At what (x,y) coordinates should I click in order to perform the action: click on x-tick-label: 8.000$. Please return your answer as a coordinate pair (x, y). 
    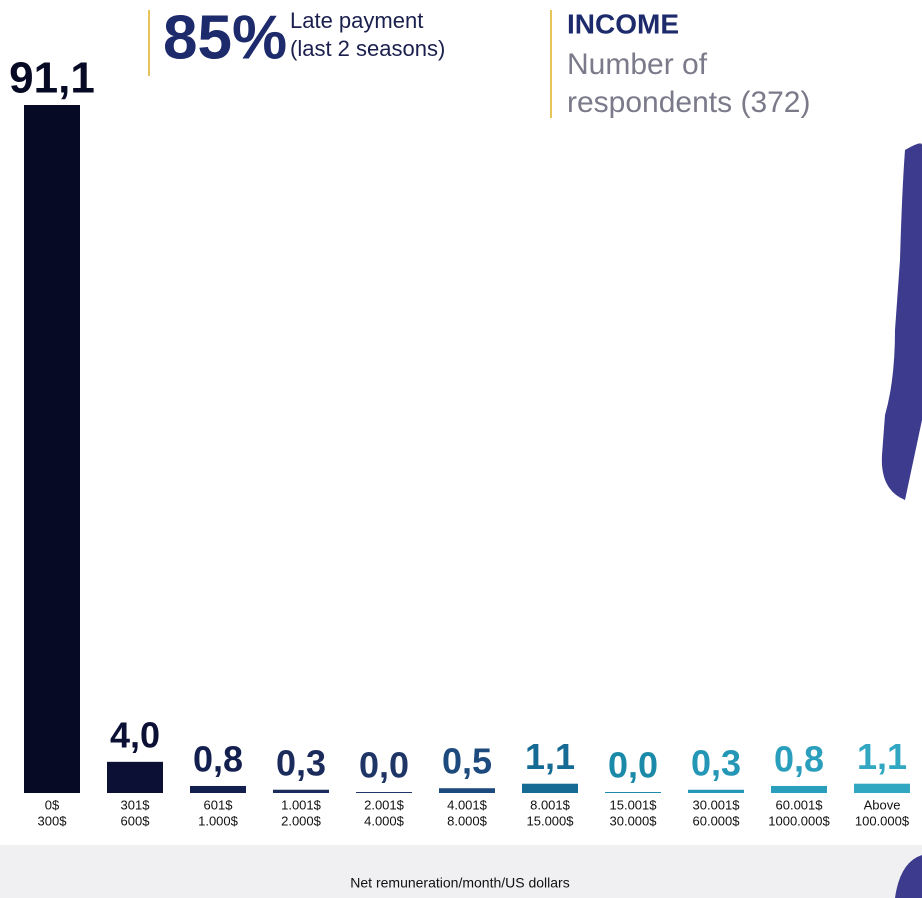
    Looking at the image, I should click on (467, 820).